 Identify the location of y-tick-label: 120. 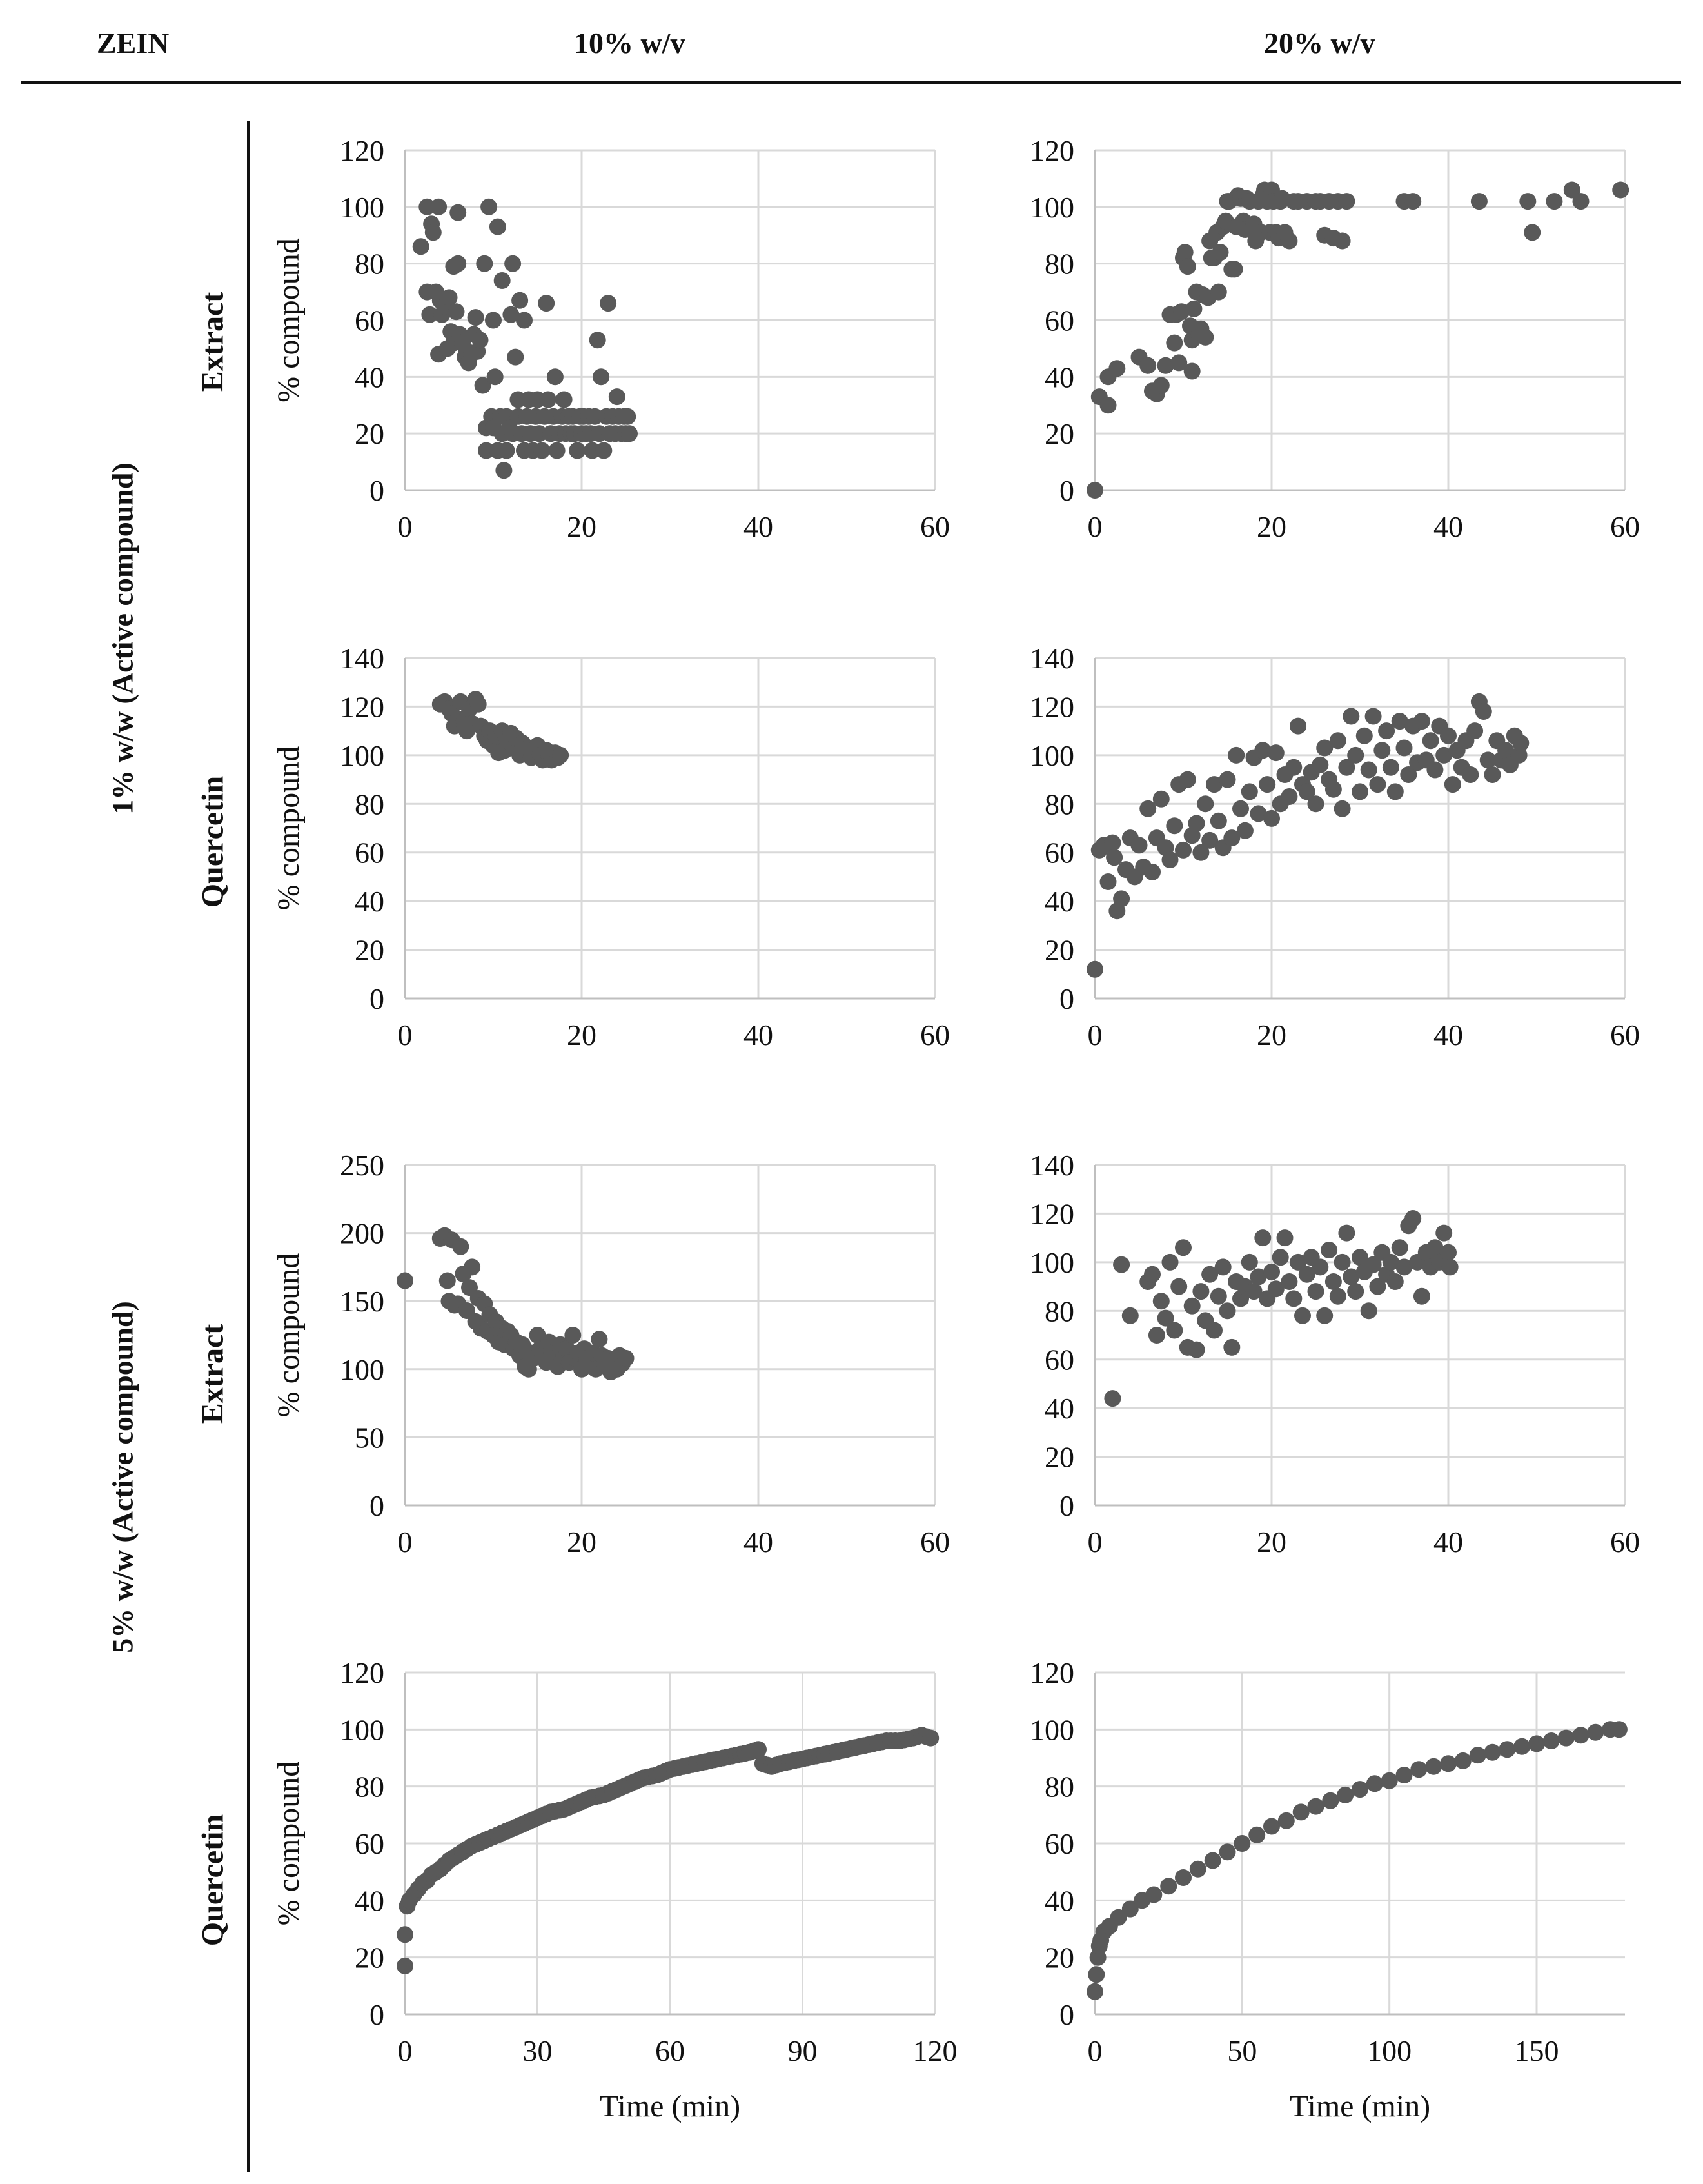
(362, 150).